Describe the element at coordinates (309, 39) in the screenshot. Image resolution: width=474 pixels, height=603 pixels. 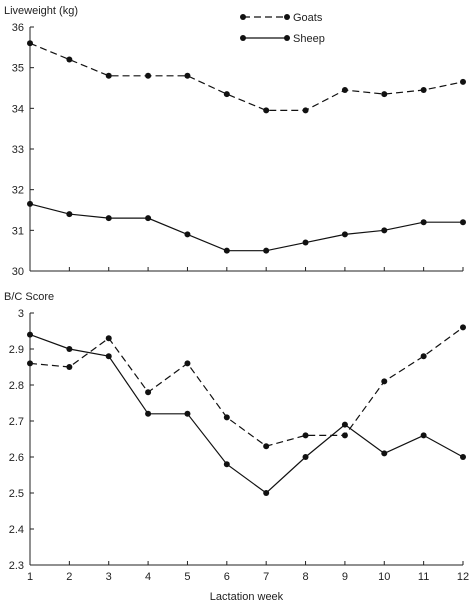
I see `legend-label-sheep: Sheep` at that location.